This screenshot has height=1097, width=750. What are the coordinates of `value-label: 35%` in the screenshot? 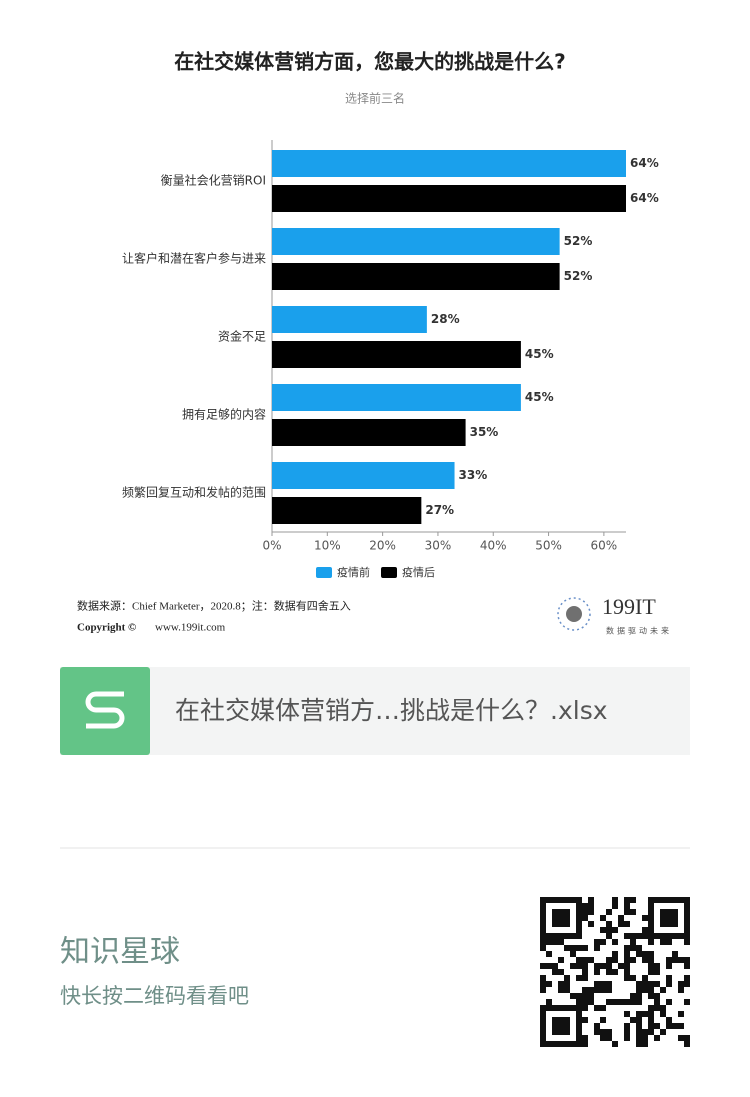 It's located at (484, 432).